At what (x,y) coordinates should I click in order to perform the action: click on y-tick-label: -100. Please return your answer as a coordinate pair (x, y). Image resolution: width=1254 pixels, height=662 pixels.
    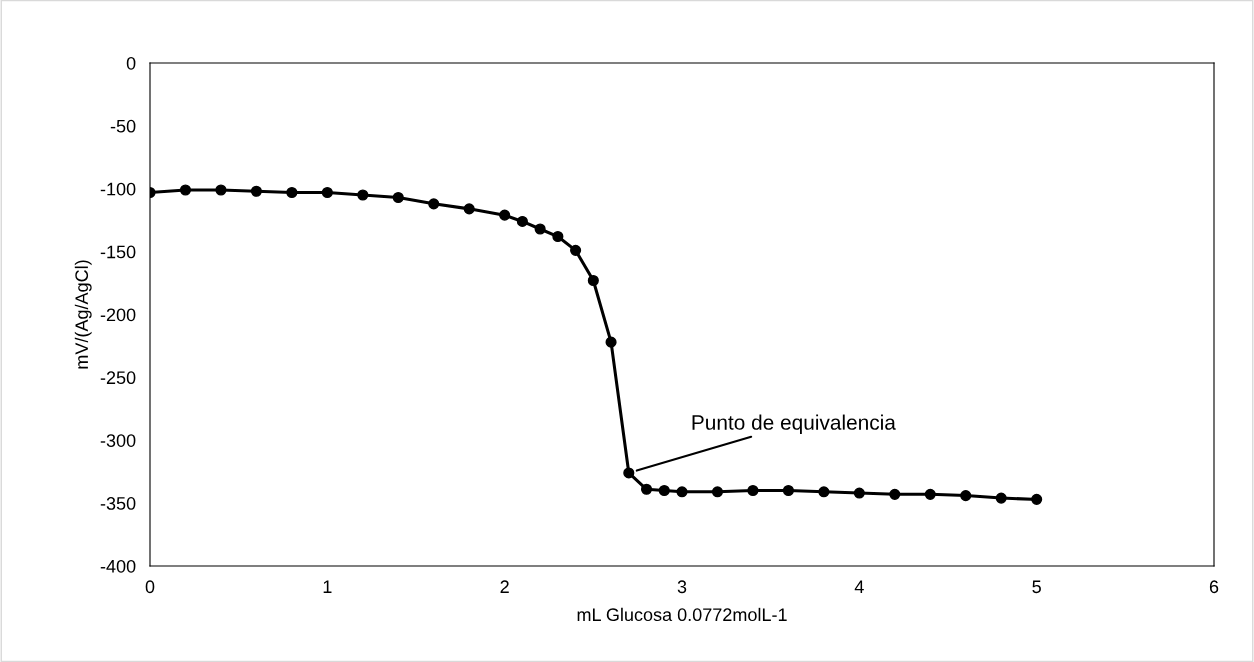
    Looking at the image, I should click on (118, 189).